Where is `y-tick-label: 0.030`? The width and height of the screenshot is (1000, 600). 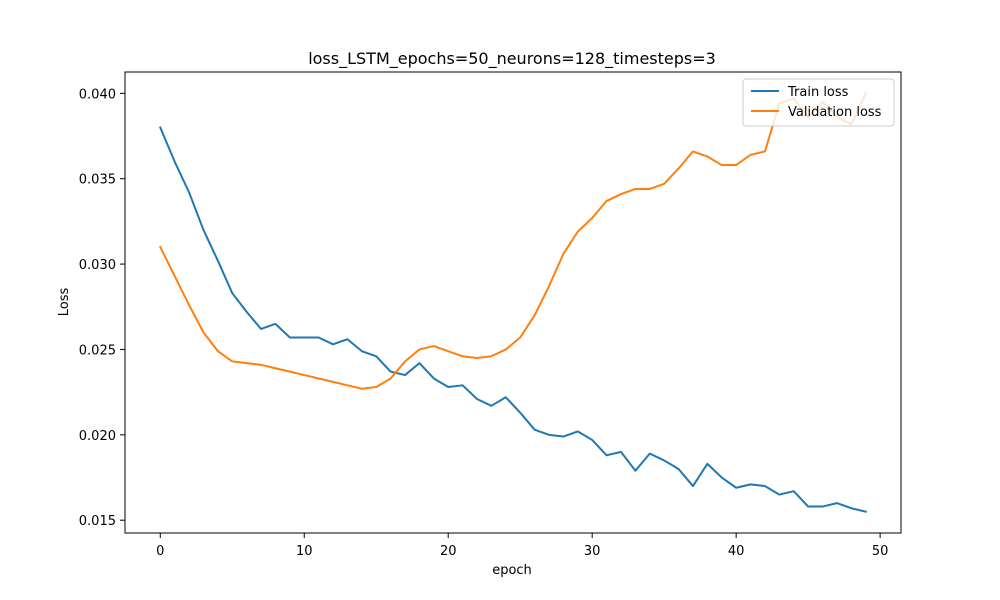
y-tick-label: 0.030 is located at coordinates (97, 265).